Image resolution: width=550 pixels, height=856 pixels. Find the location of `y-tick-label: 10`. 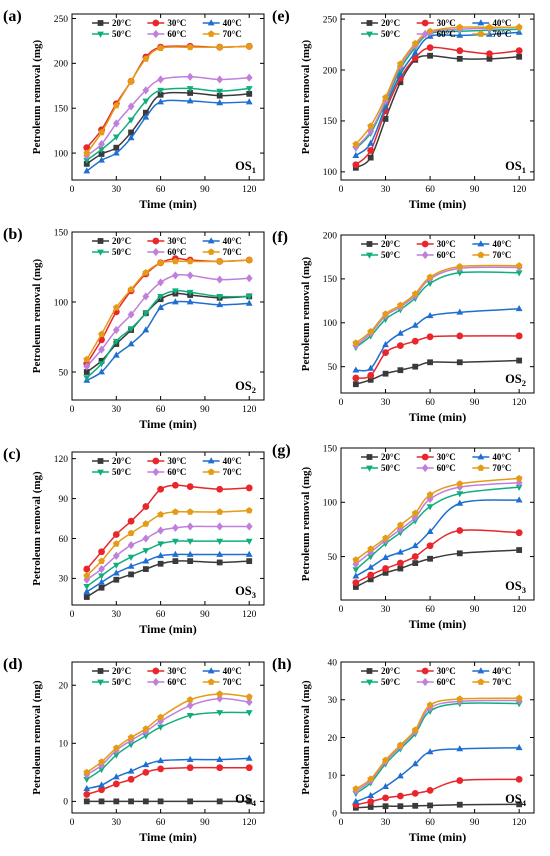

y-tick-label: 10 is located at coordinates (333, 777).